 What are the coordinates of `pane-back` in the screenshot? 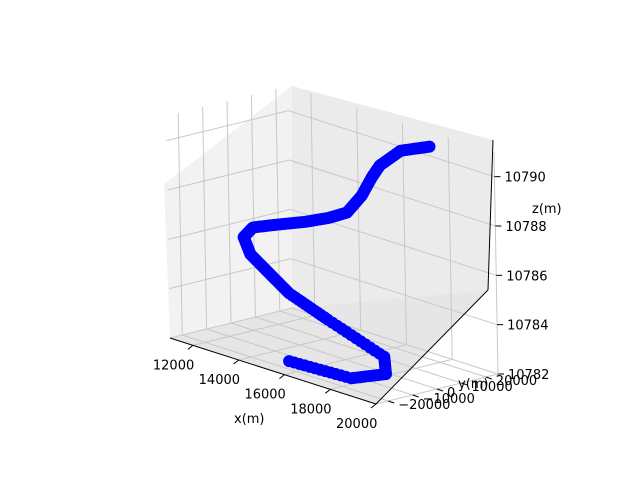 It's located at (392, 197).